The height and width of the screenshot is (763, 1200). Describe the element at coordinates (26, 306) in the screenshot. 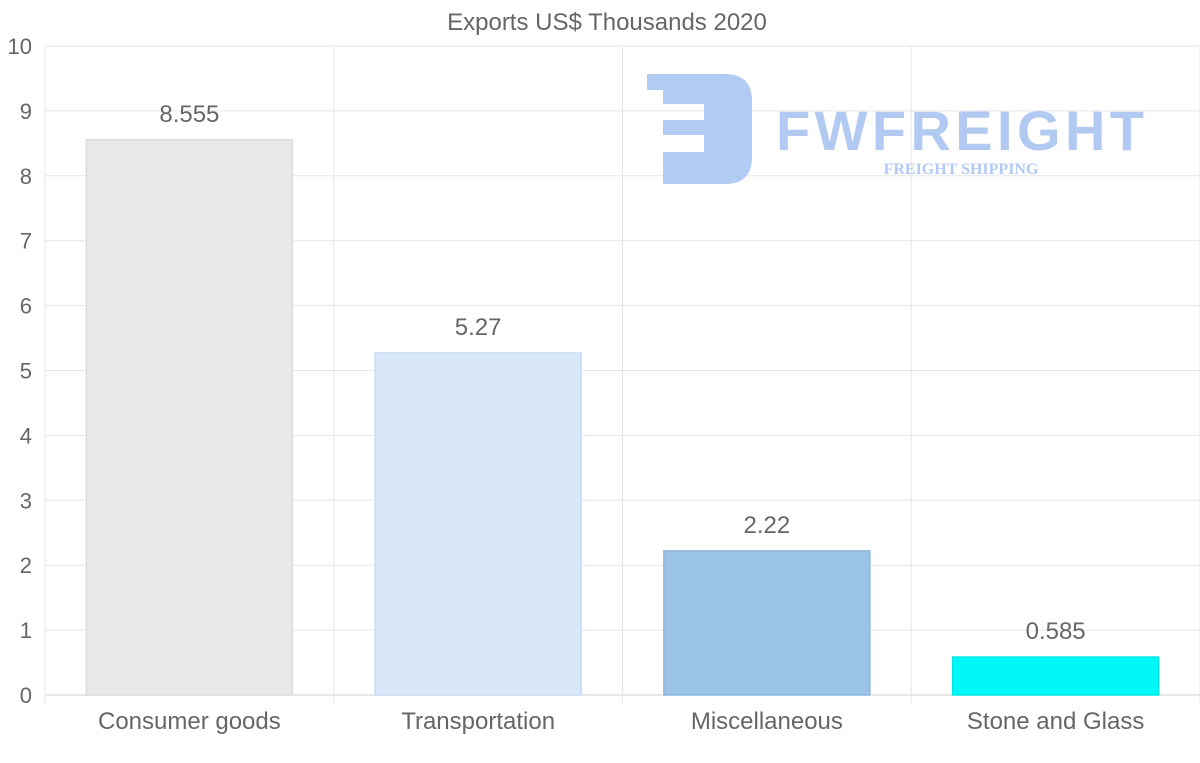

I see `y-tick-label: 6` at that location.